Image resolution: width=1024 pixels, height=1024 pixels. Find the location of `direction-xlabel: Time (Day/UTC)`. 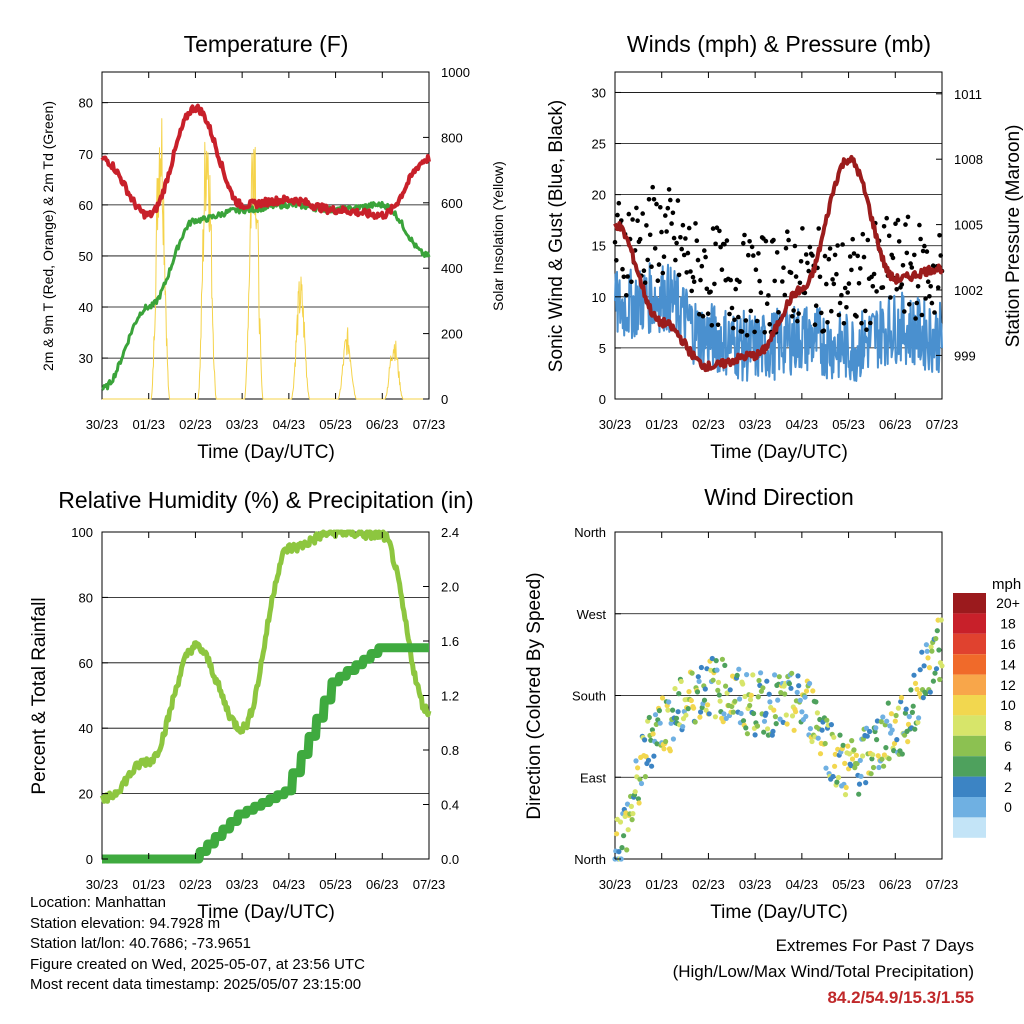

direction-xlabel: Time (Day/UTC) is located at coordinates (779, 912).